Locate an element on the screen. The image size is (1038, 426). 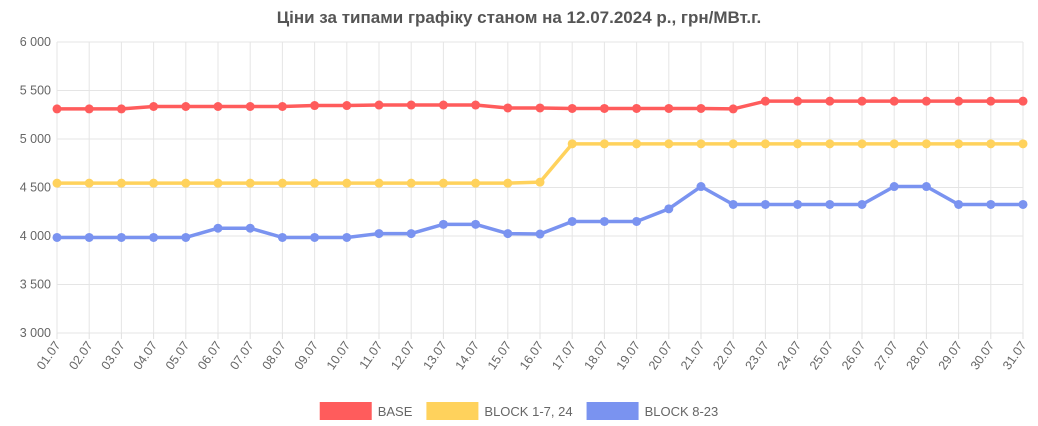
x-tick-label: 10.07 is located at coordinates (338, 356).